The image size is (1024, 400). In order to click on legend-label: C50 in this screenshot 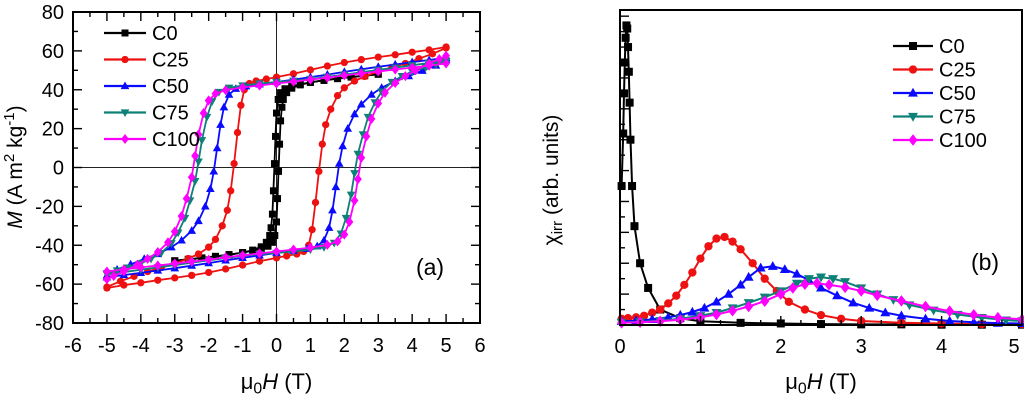, I will do `click(957, 94)`.